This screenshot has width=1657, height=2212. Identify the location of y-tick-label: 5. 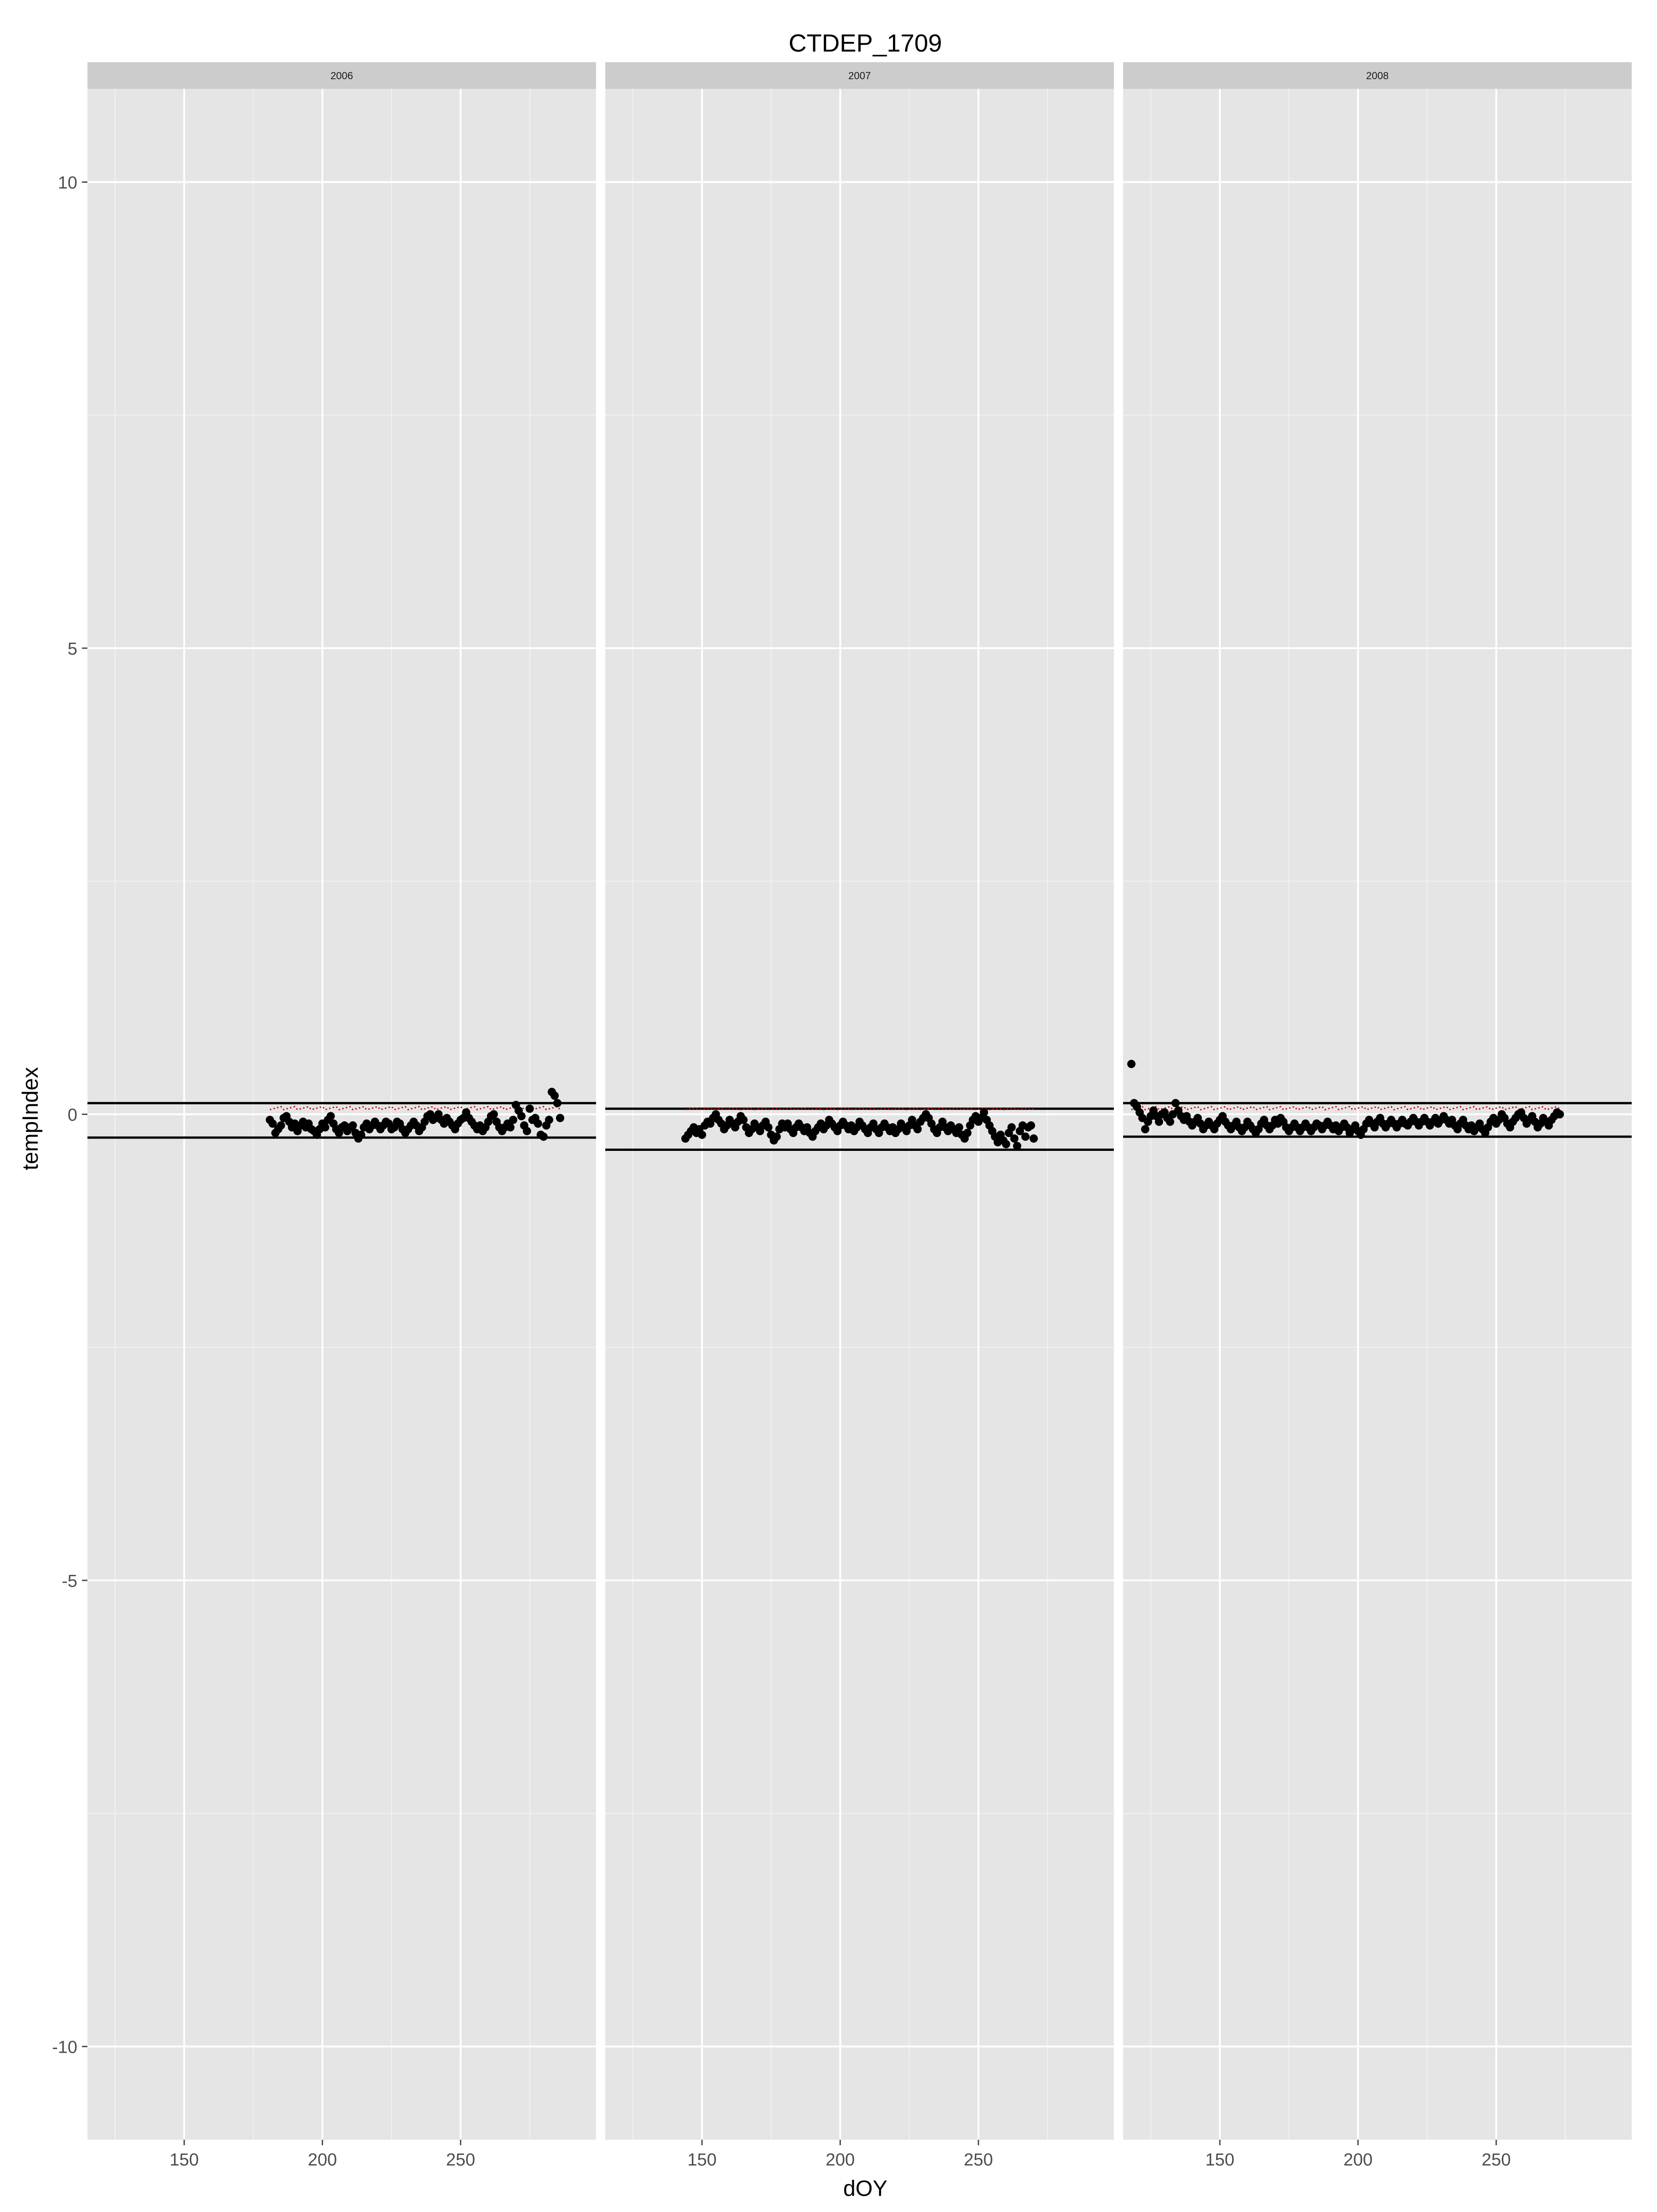
(72, 649).